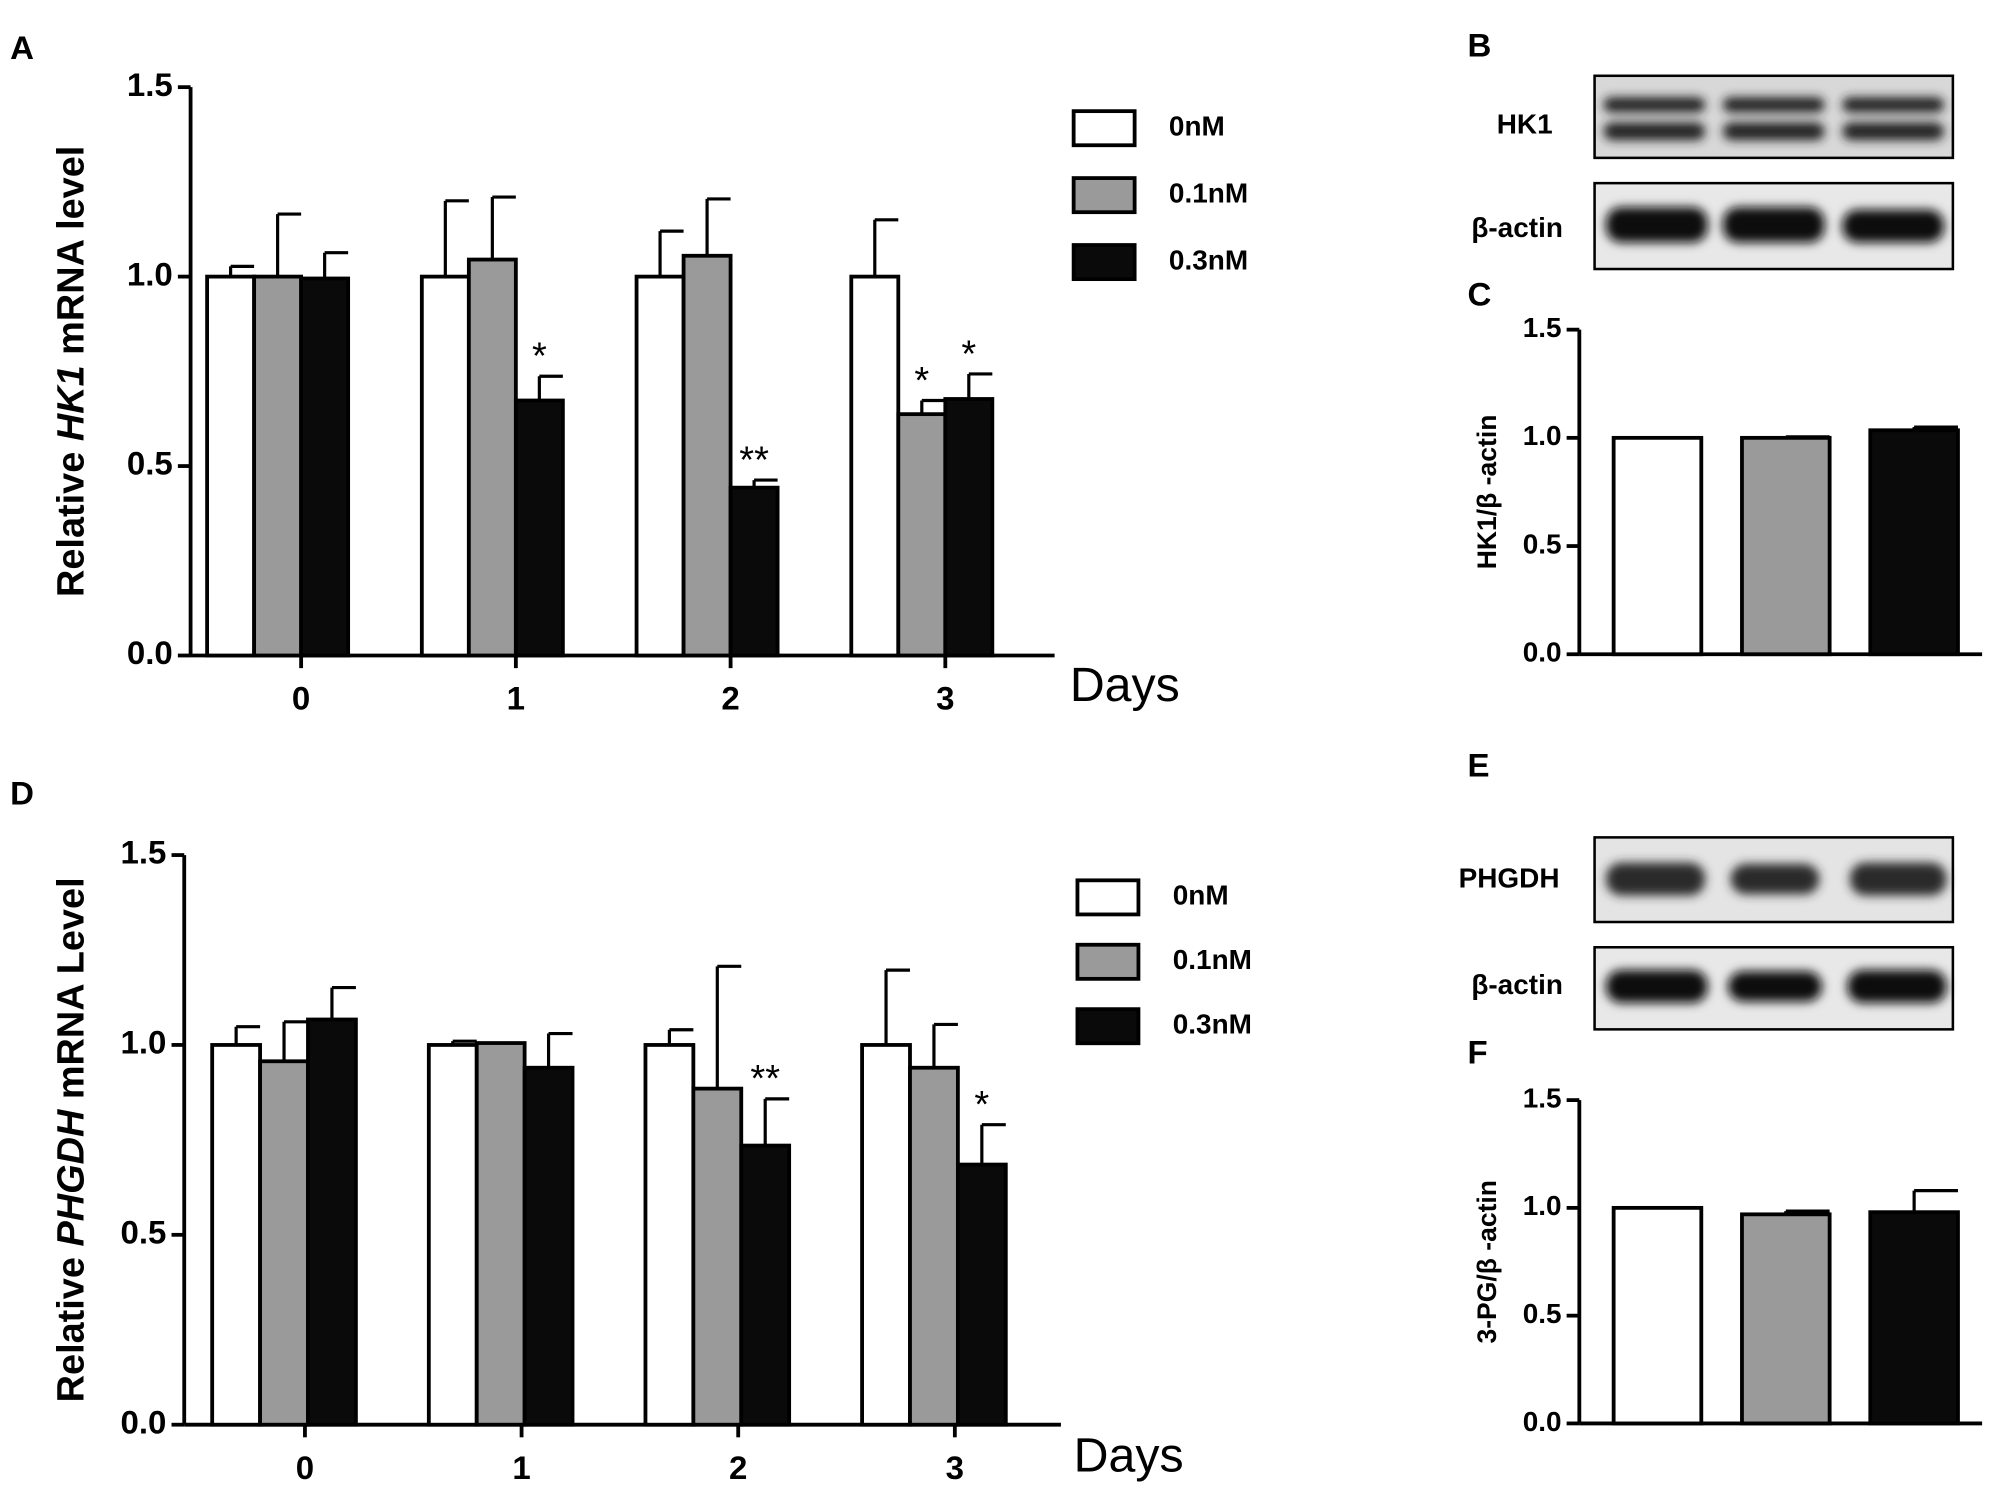  I want to click on y-axis-label-part: HK1/β -actin, so click(1487, 492).